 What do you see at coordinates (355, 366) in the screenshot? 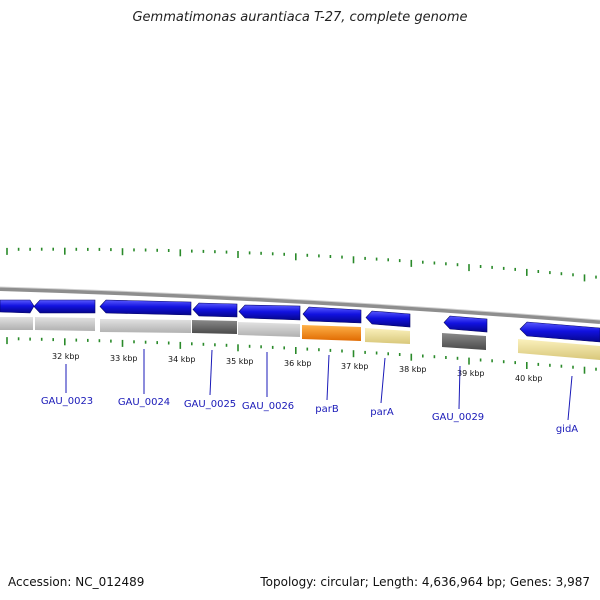
I see `kbp-label: 37 kbp` at bounding box center [355, 366].